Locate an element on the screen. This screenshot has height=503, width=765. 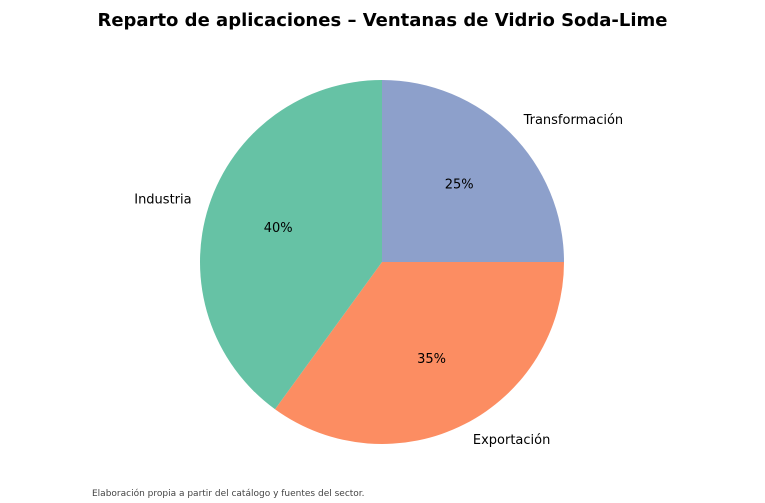
pie-slice-label-industria: Industria is located at coordinates (162, 200).